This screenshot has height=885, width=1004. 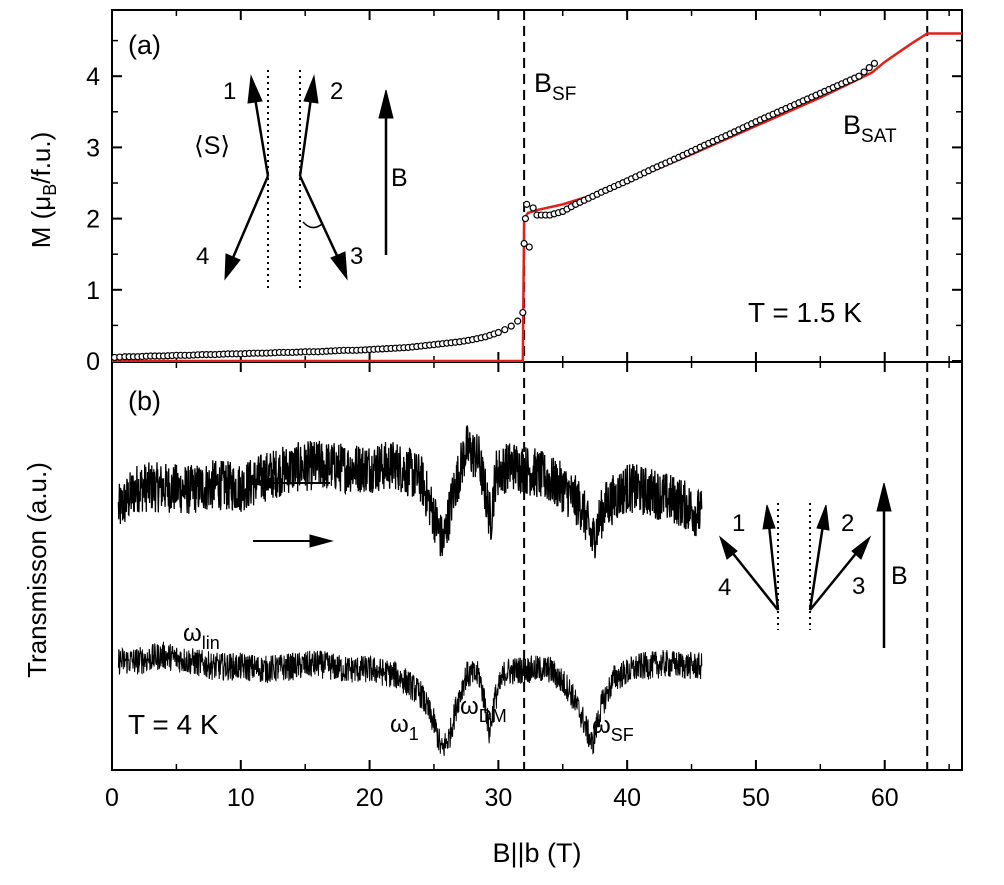 I want to click on spin-1-arrow, so click(x=261, y=137).